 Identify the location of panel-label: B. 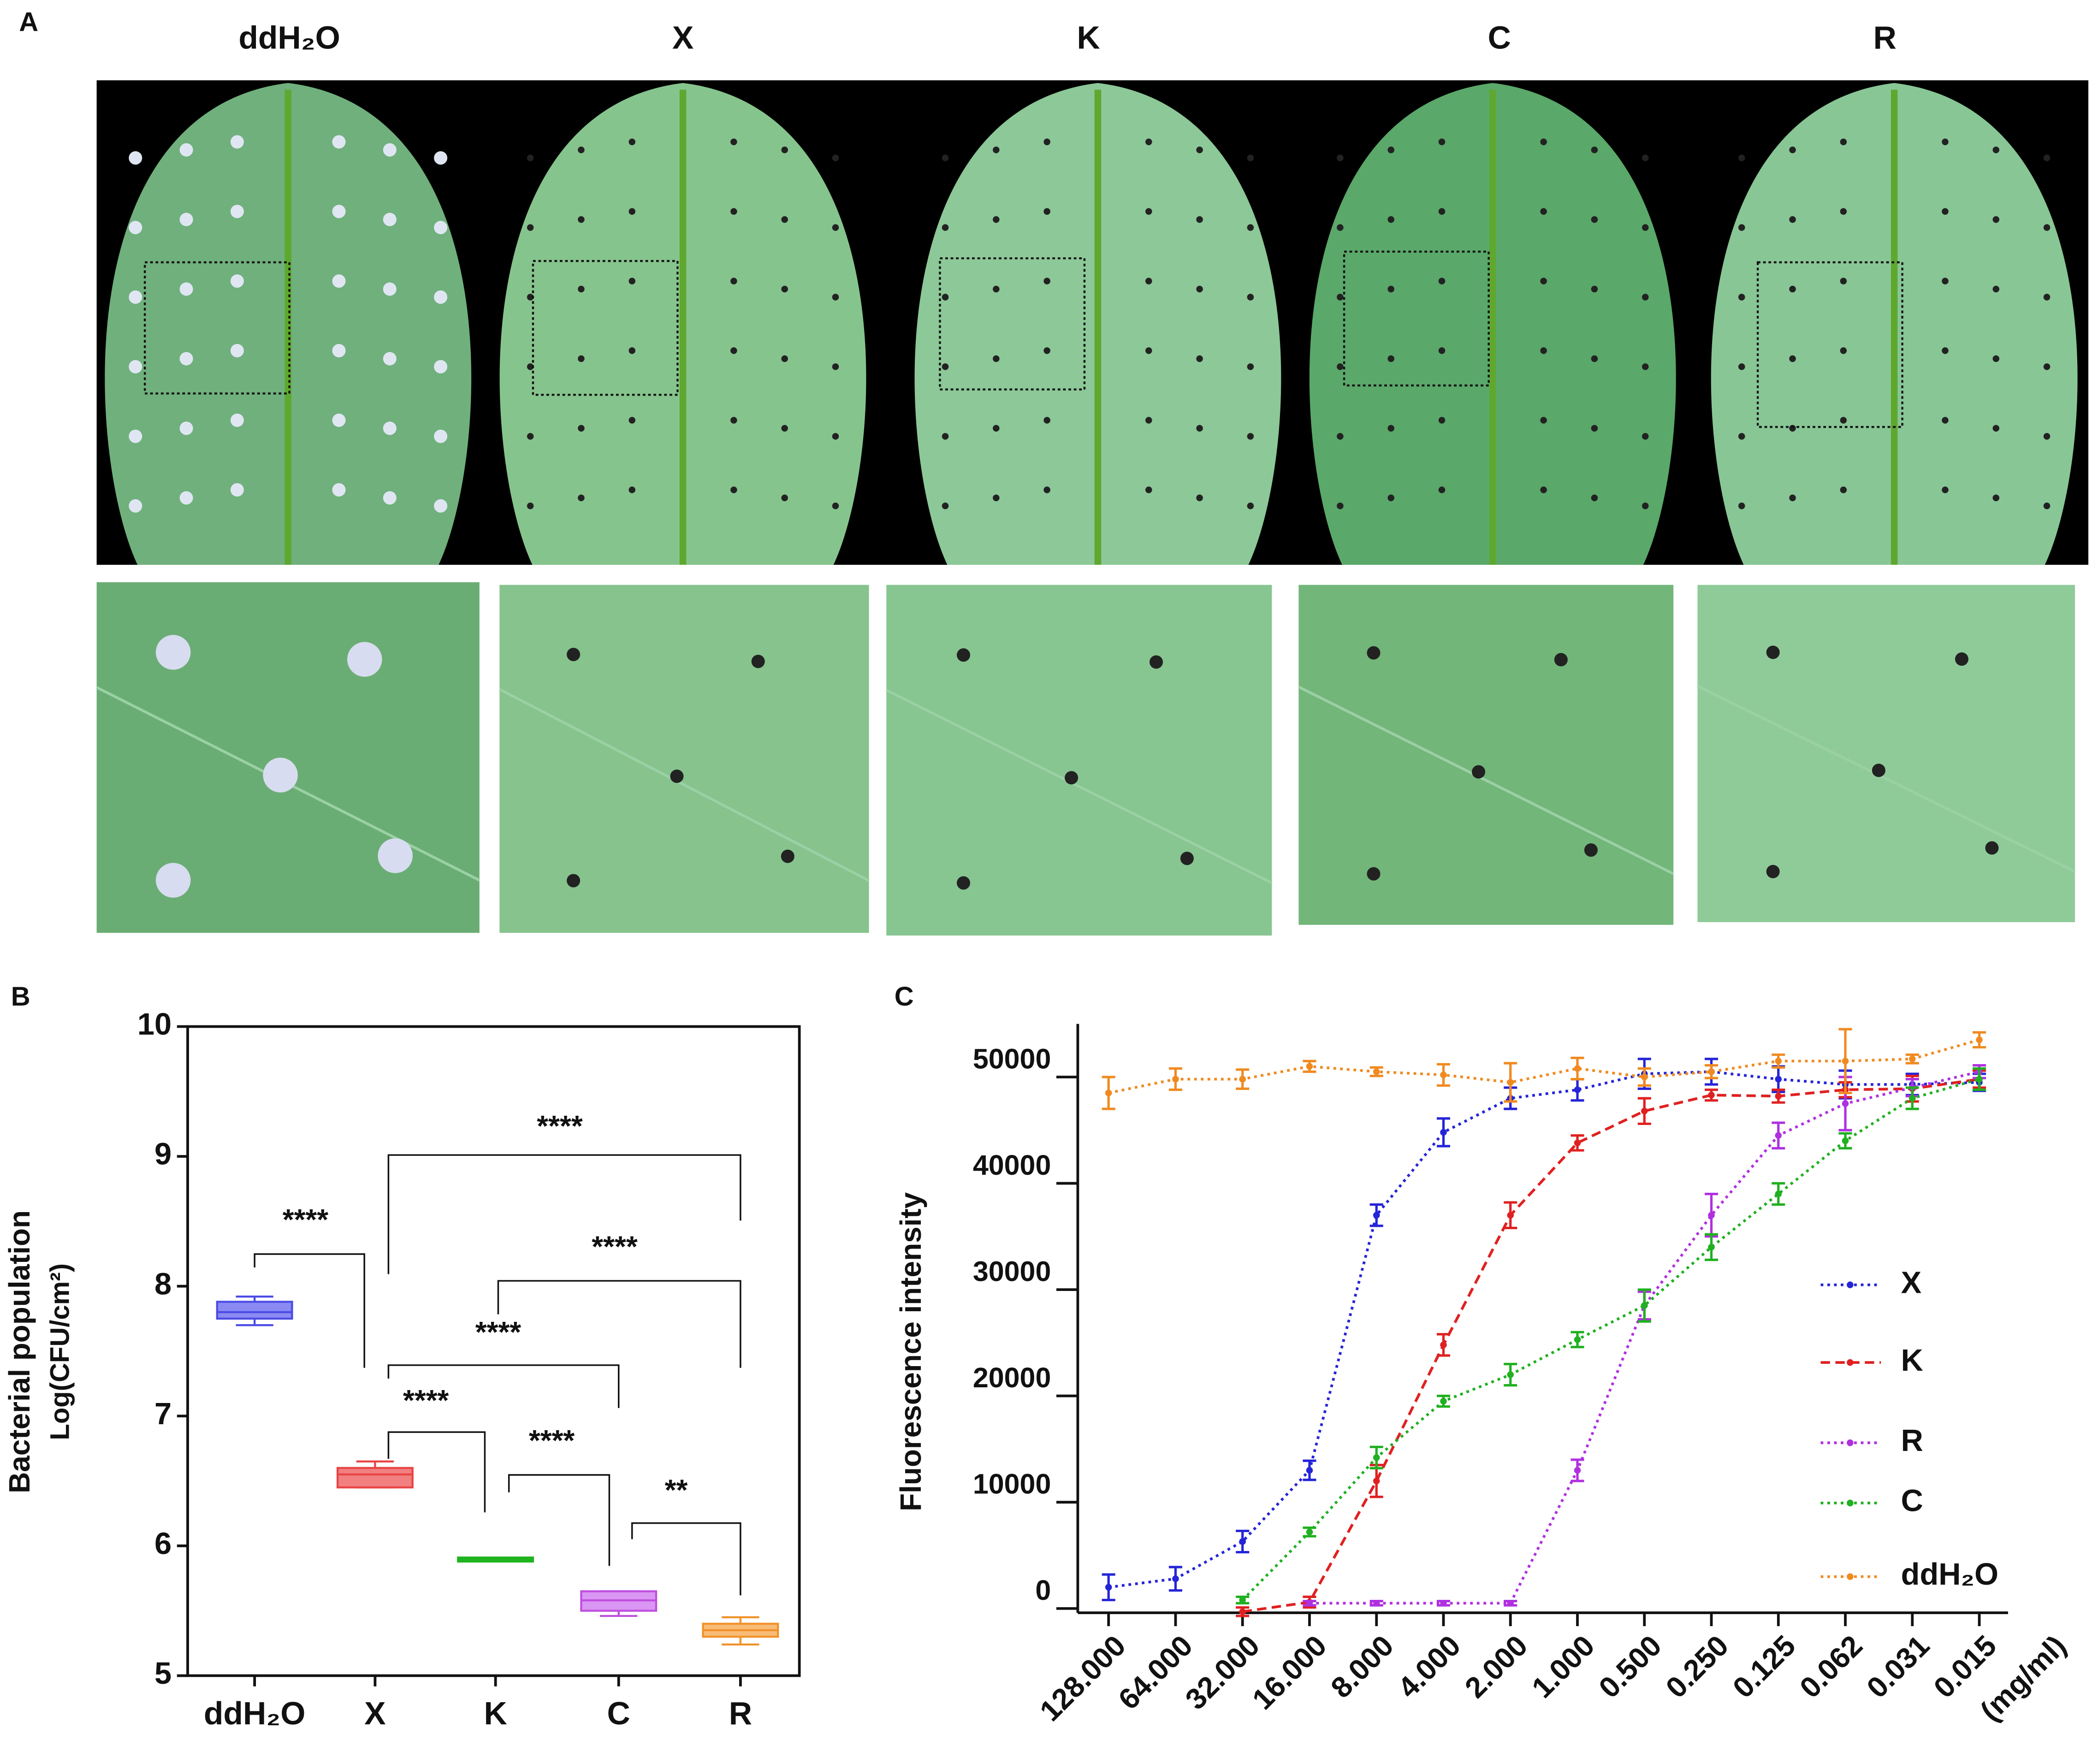
(20, 997).